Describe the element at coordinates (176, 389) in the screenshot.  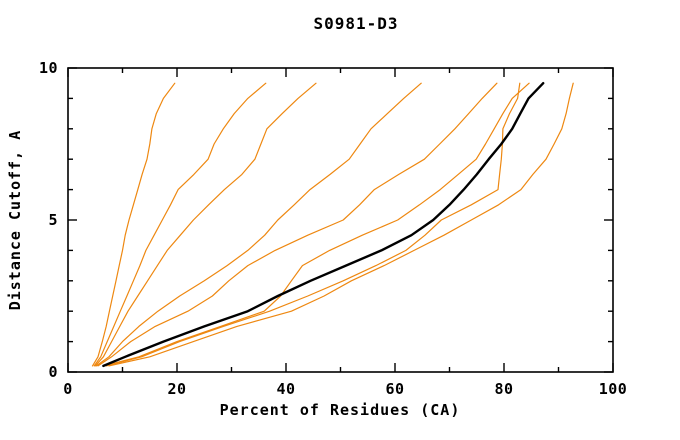
I see `x-tick-label: 20` at that location.